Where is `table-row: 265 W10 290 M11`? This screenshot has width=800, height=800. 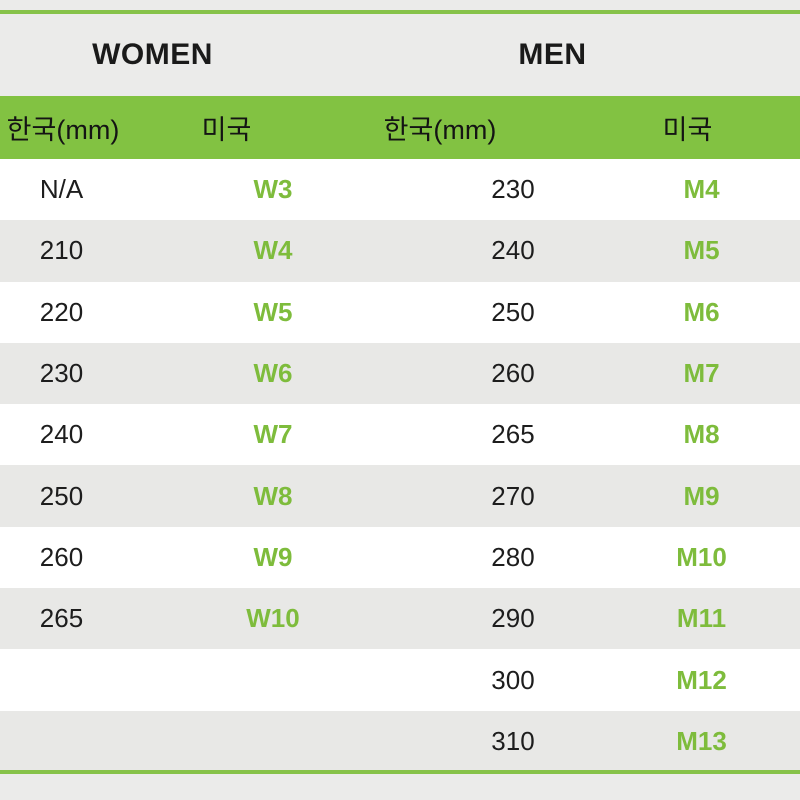 table-row: 265 W10 290 M11 is located at coordinates (400, 619).